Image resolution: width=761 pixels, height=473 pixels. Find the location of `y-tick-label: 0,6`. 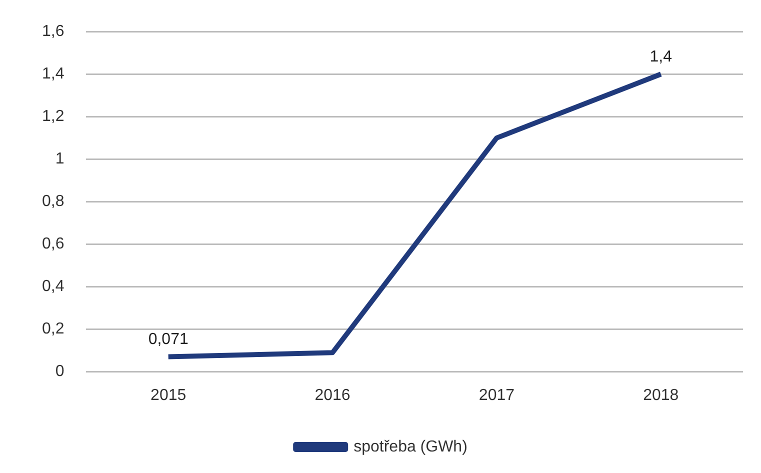

y-tick-label: 0,6 is located at coordinates (53, 244).